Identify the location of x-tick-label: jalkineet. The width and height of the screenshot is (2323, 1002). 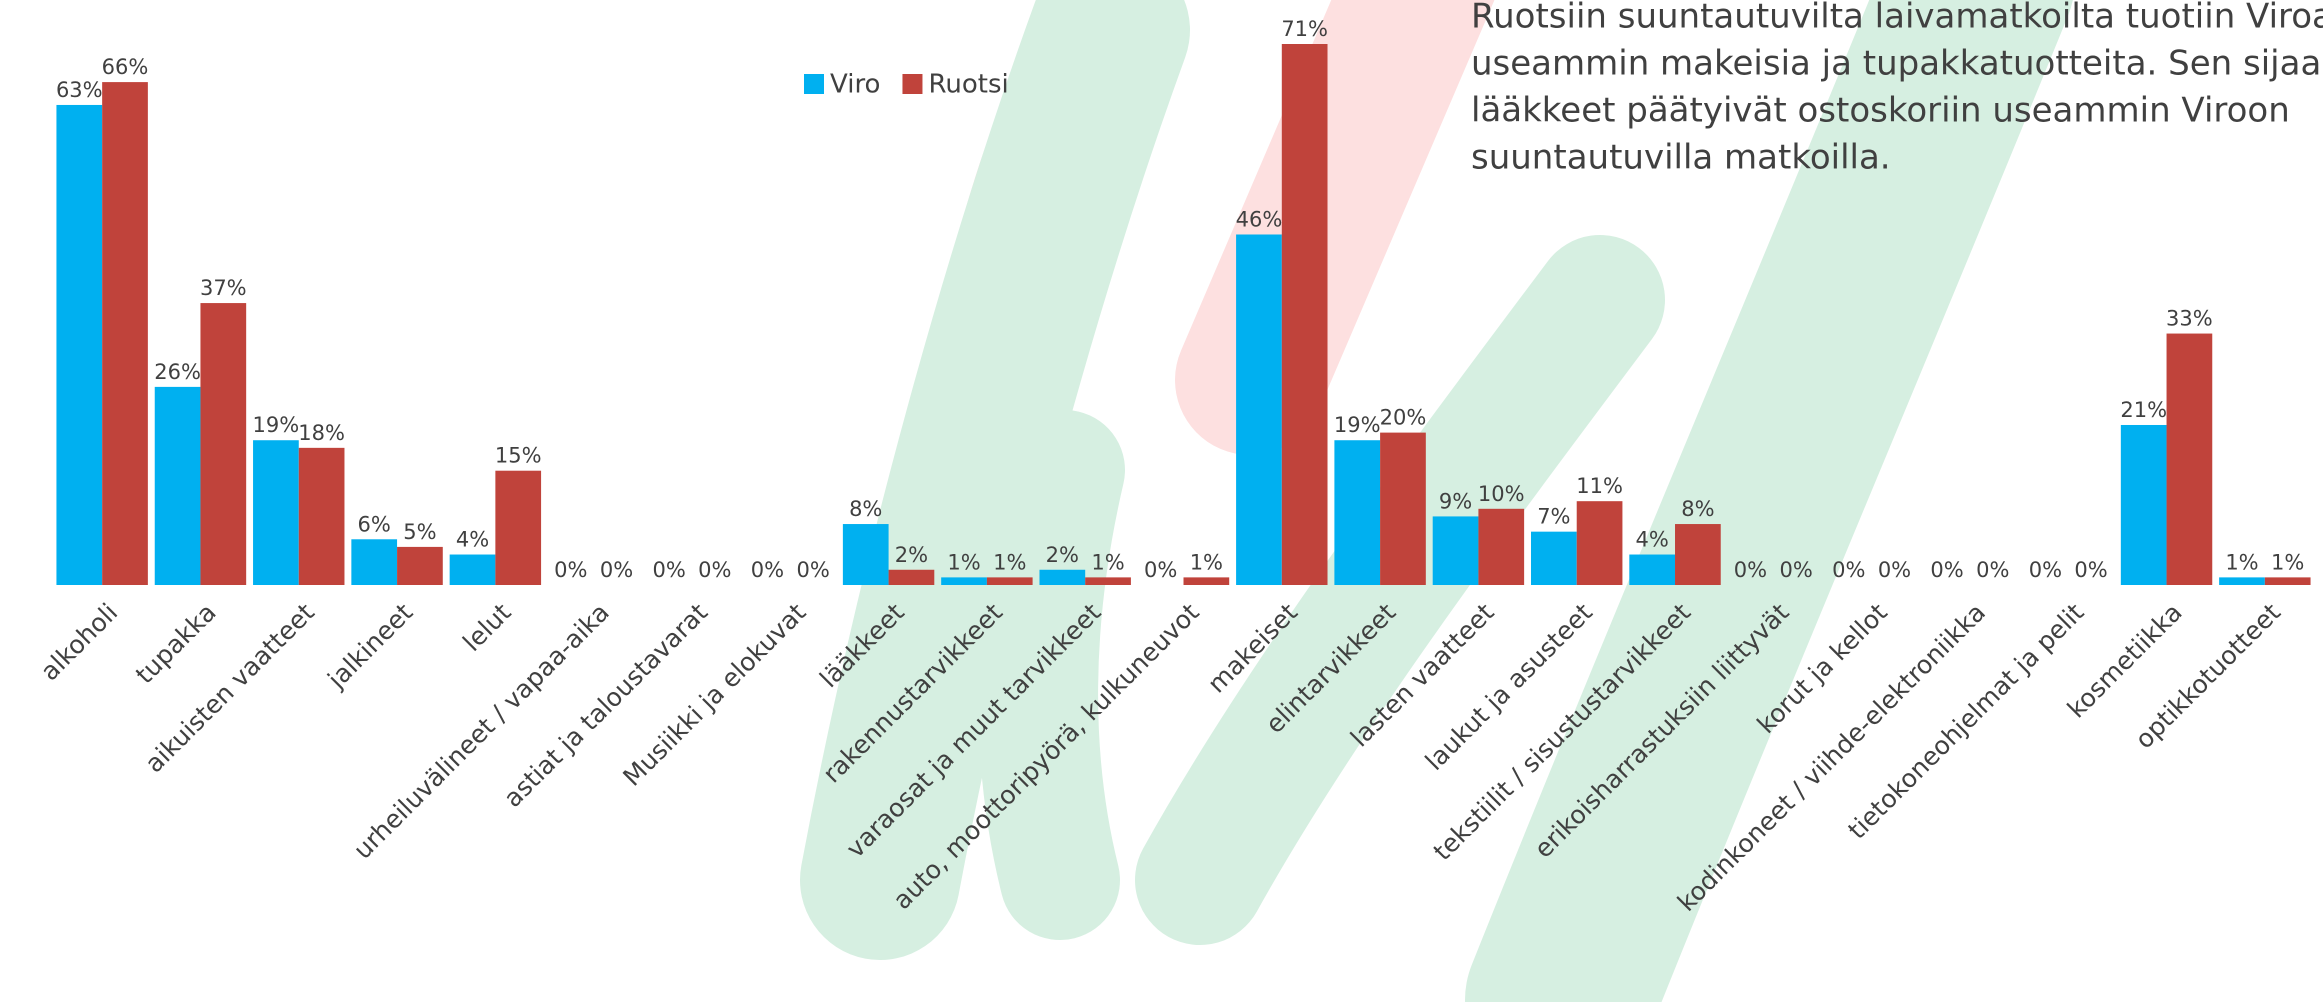
(369, 646).